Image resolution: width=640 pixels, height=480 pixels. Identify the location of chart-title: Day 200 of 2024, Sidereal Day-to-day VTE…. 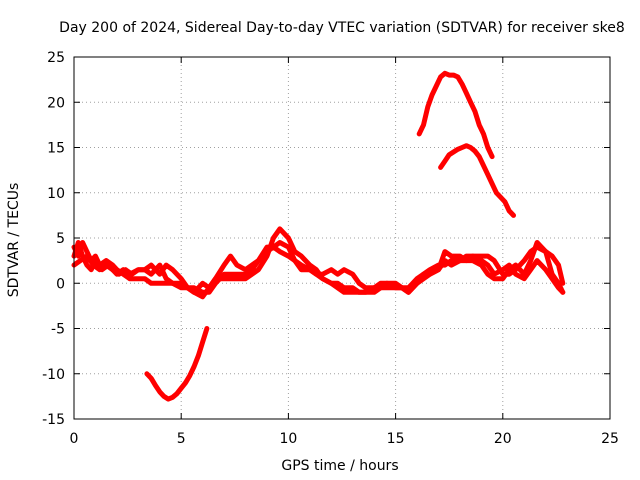
(342, 28).